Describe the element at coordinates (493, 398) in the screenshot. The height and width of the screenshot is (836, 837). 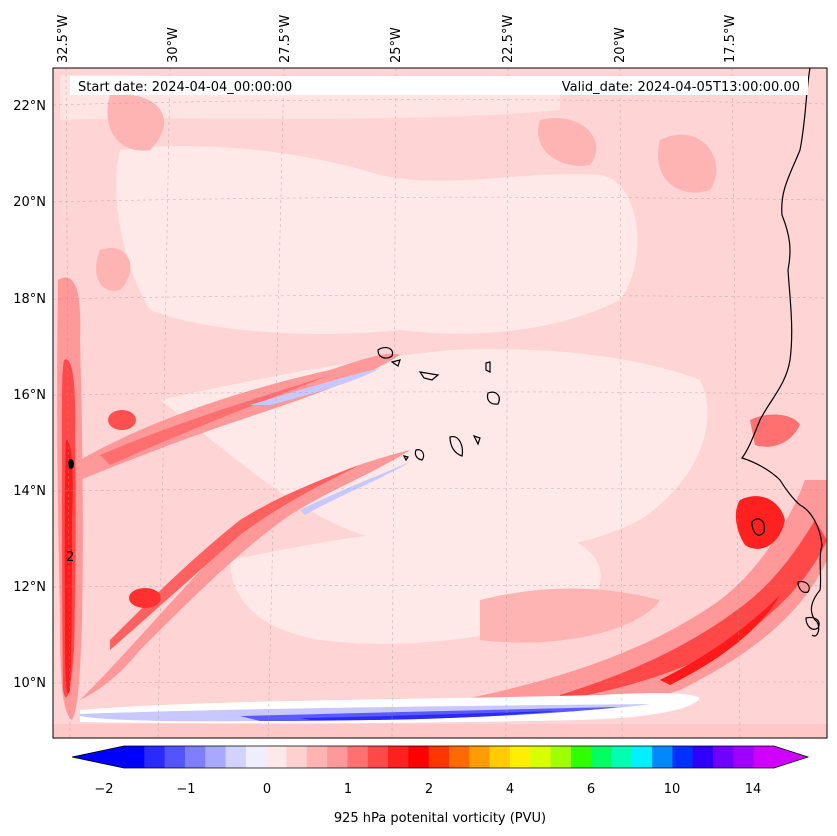
I see `island-boa-vista` at that location.